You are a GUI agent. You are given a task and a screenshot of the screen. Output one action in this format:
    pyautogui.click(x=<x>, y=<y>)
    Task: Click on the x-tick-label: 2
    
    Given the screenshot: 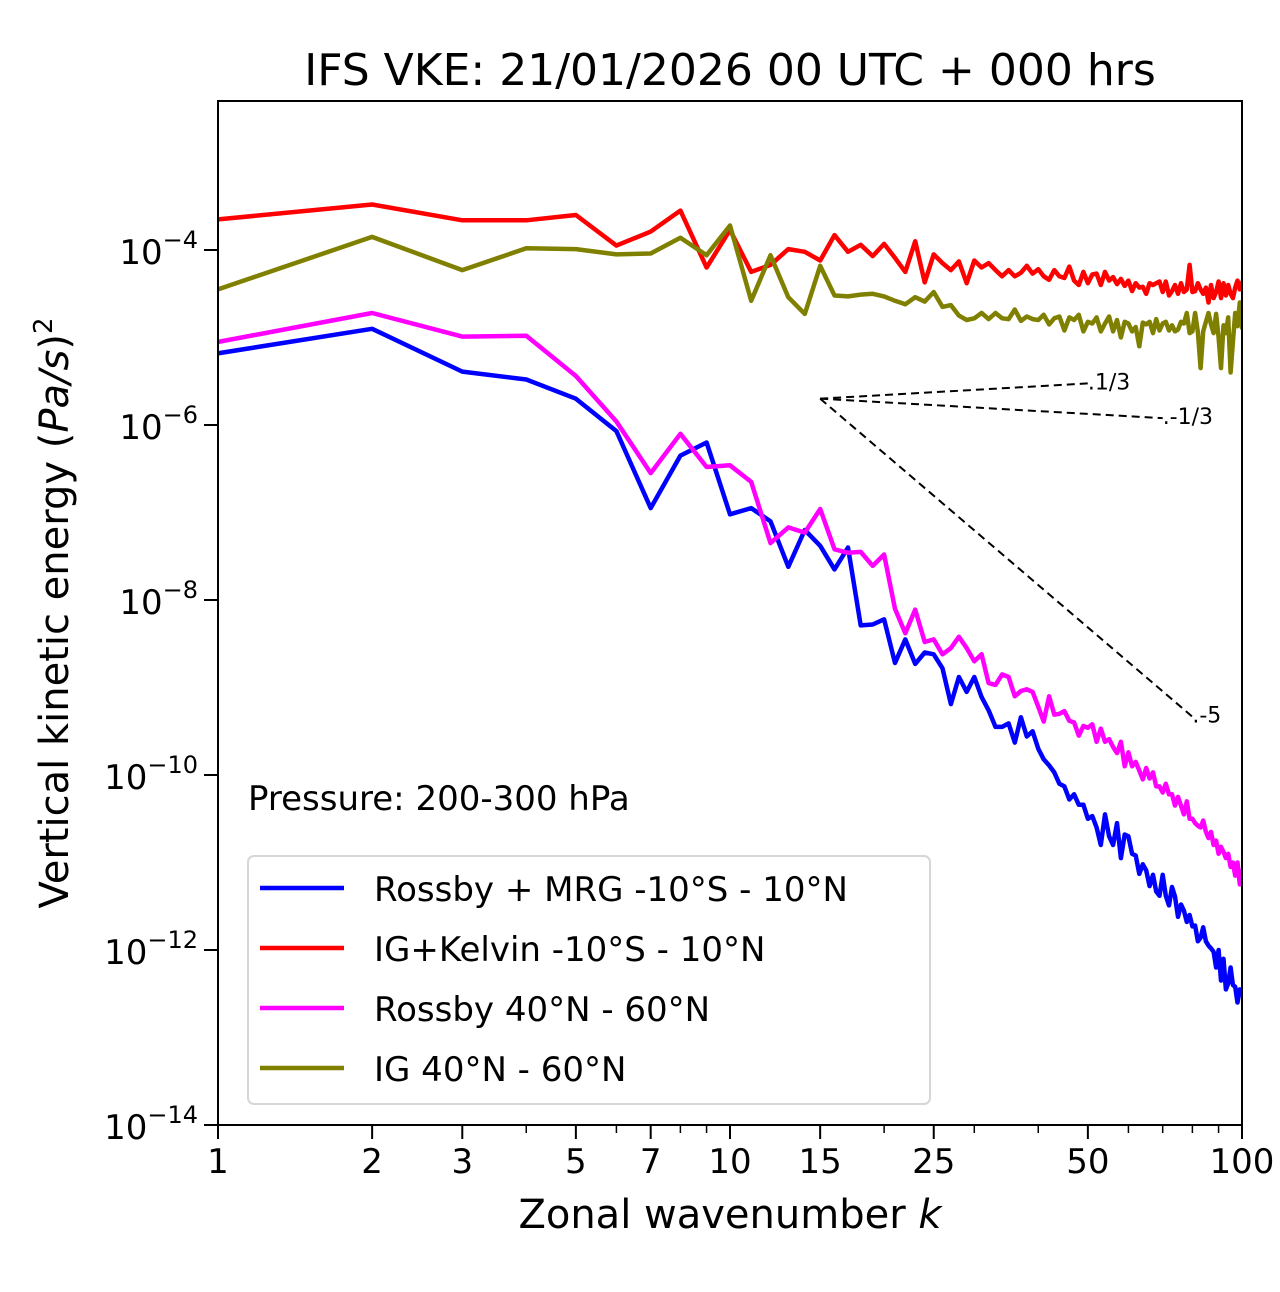 What is the action you would take?
    pyautogui.click(x=372, y=1162)
    